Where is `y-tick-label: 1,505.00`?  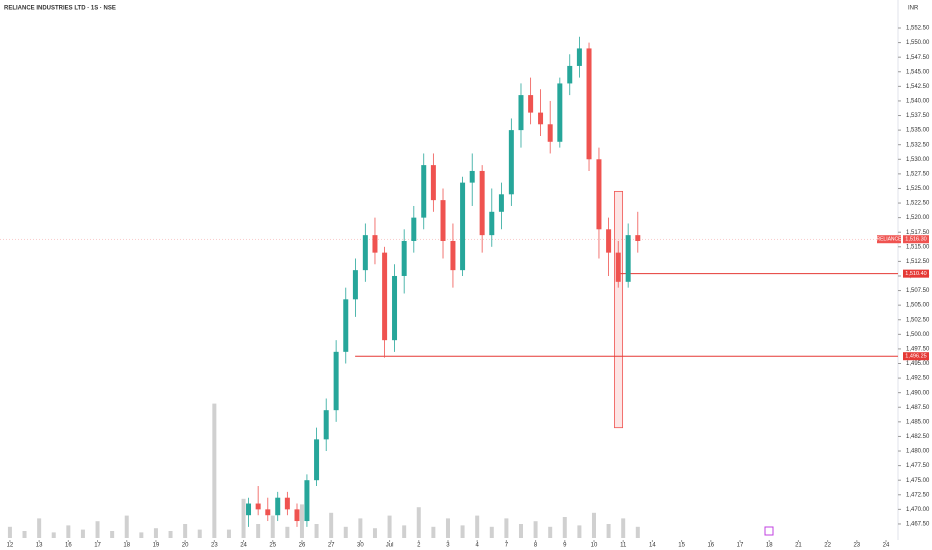
y-tick-label: 1,505.00 is located at coordinates (918, 306).